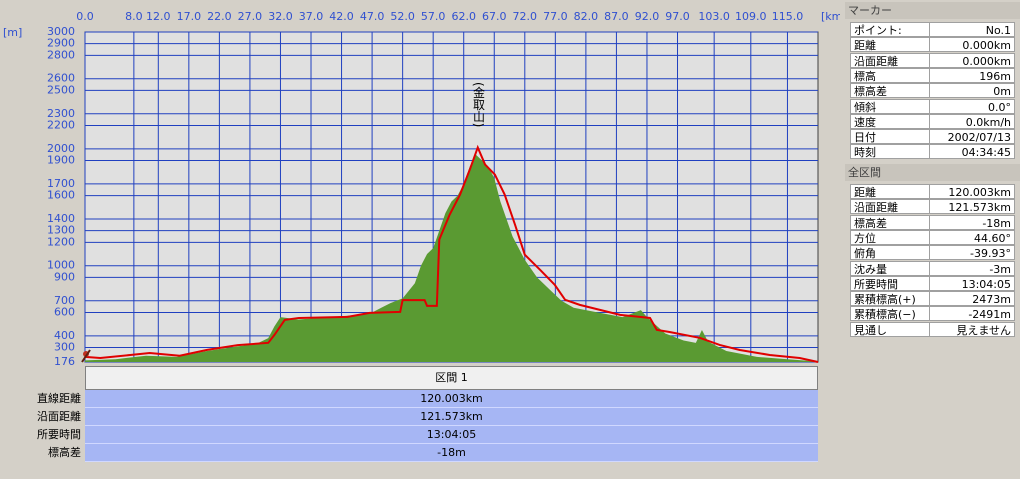 This screenshot has width=1020, height=479. What do you see at coordinates (972, 91) in the screenshot?
I see `panel-value: 0m` at bounding box center [972, 91].